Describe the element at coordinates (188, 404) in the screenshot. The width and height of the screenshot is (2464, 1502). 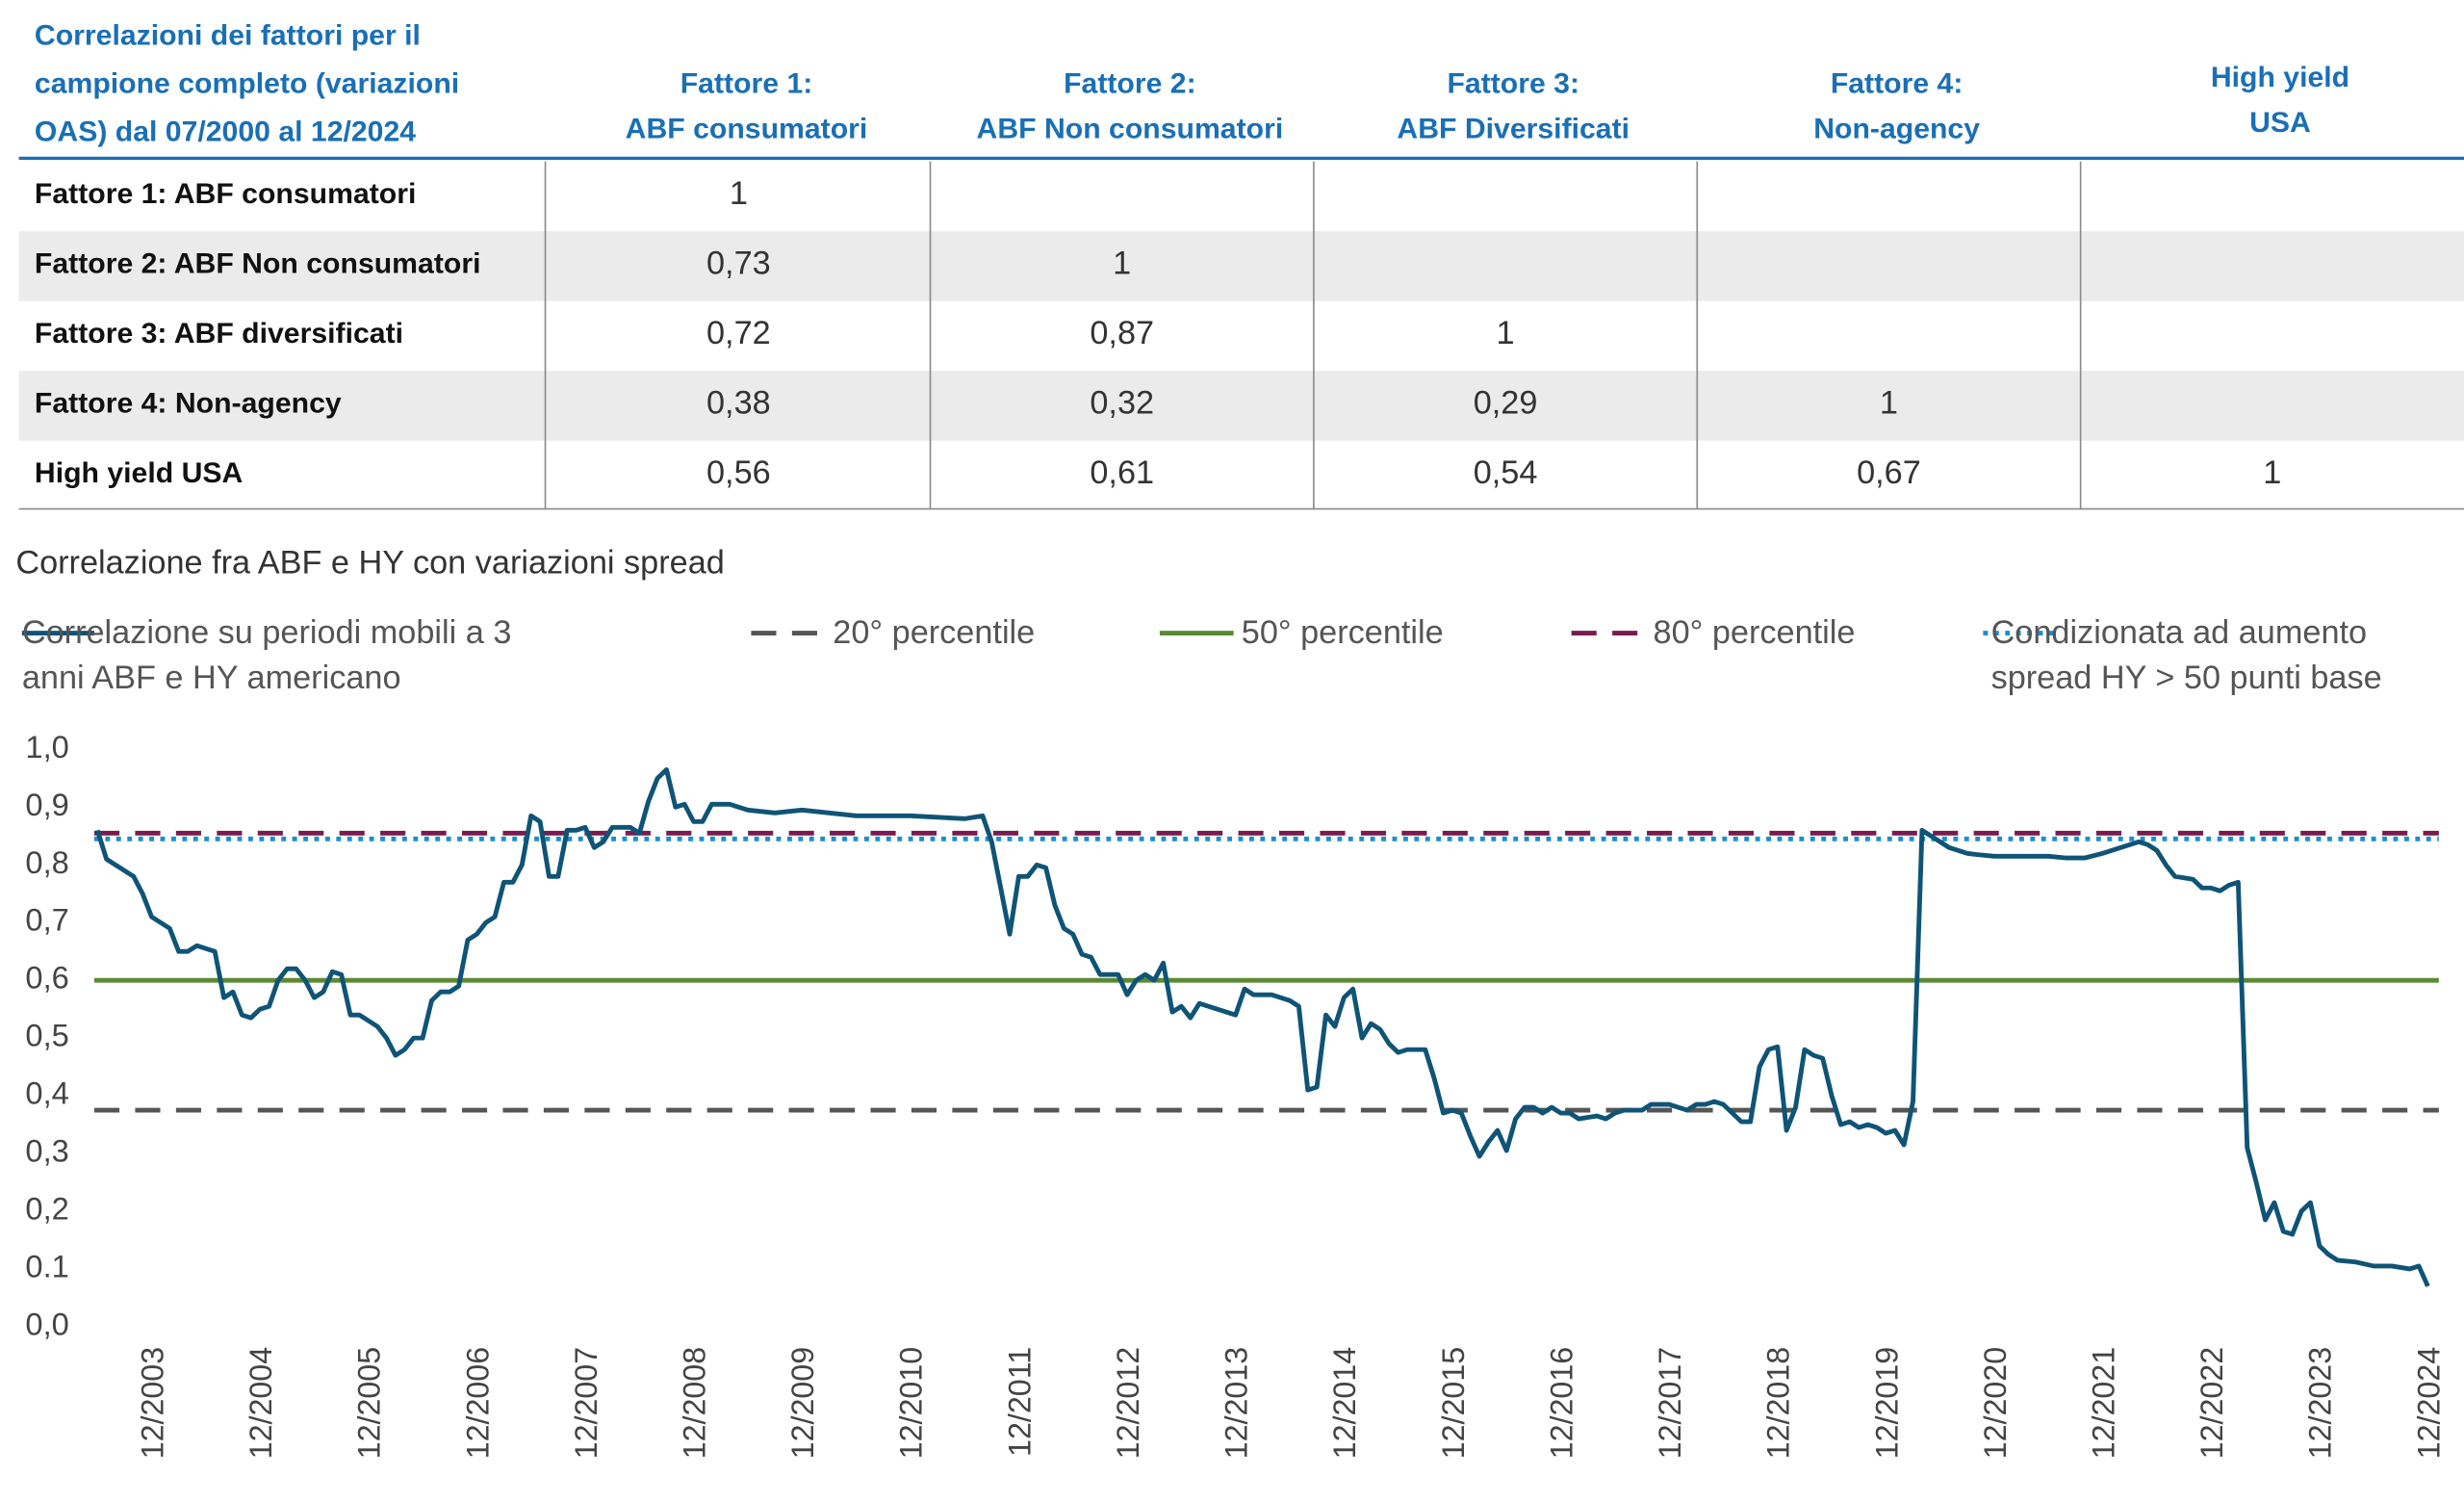
I see `row-label: Fattore 4: Non-agency` at that location.